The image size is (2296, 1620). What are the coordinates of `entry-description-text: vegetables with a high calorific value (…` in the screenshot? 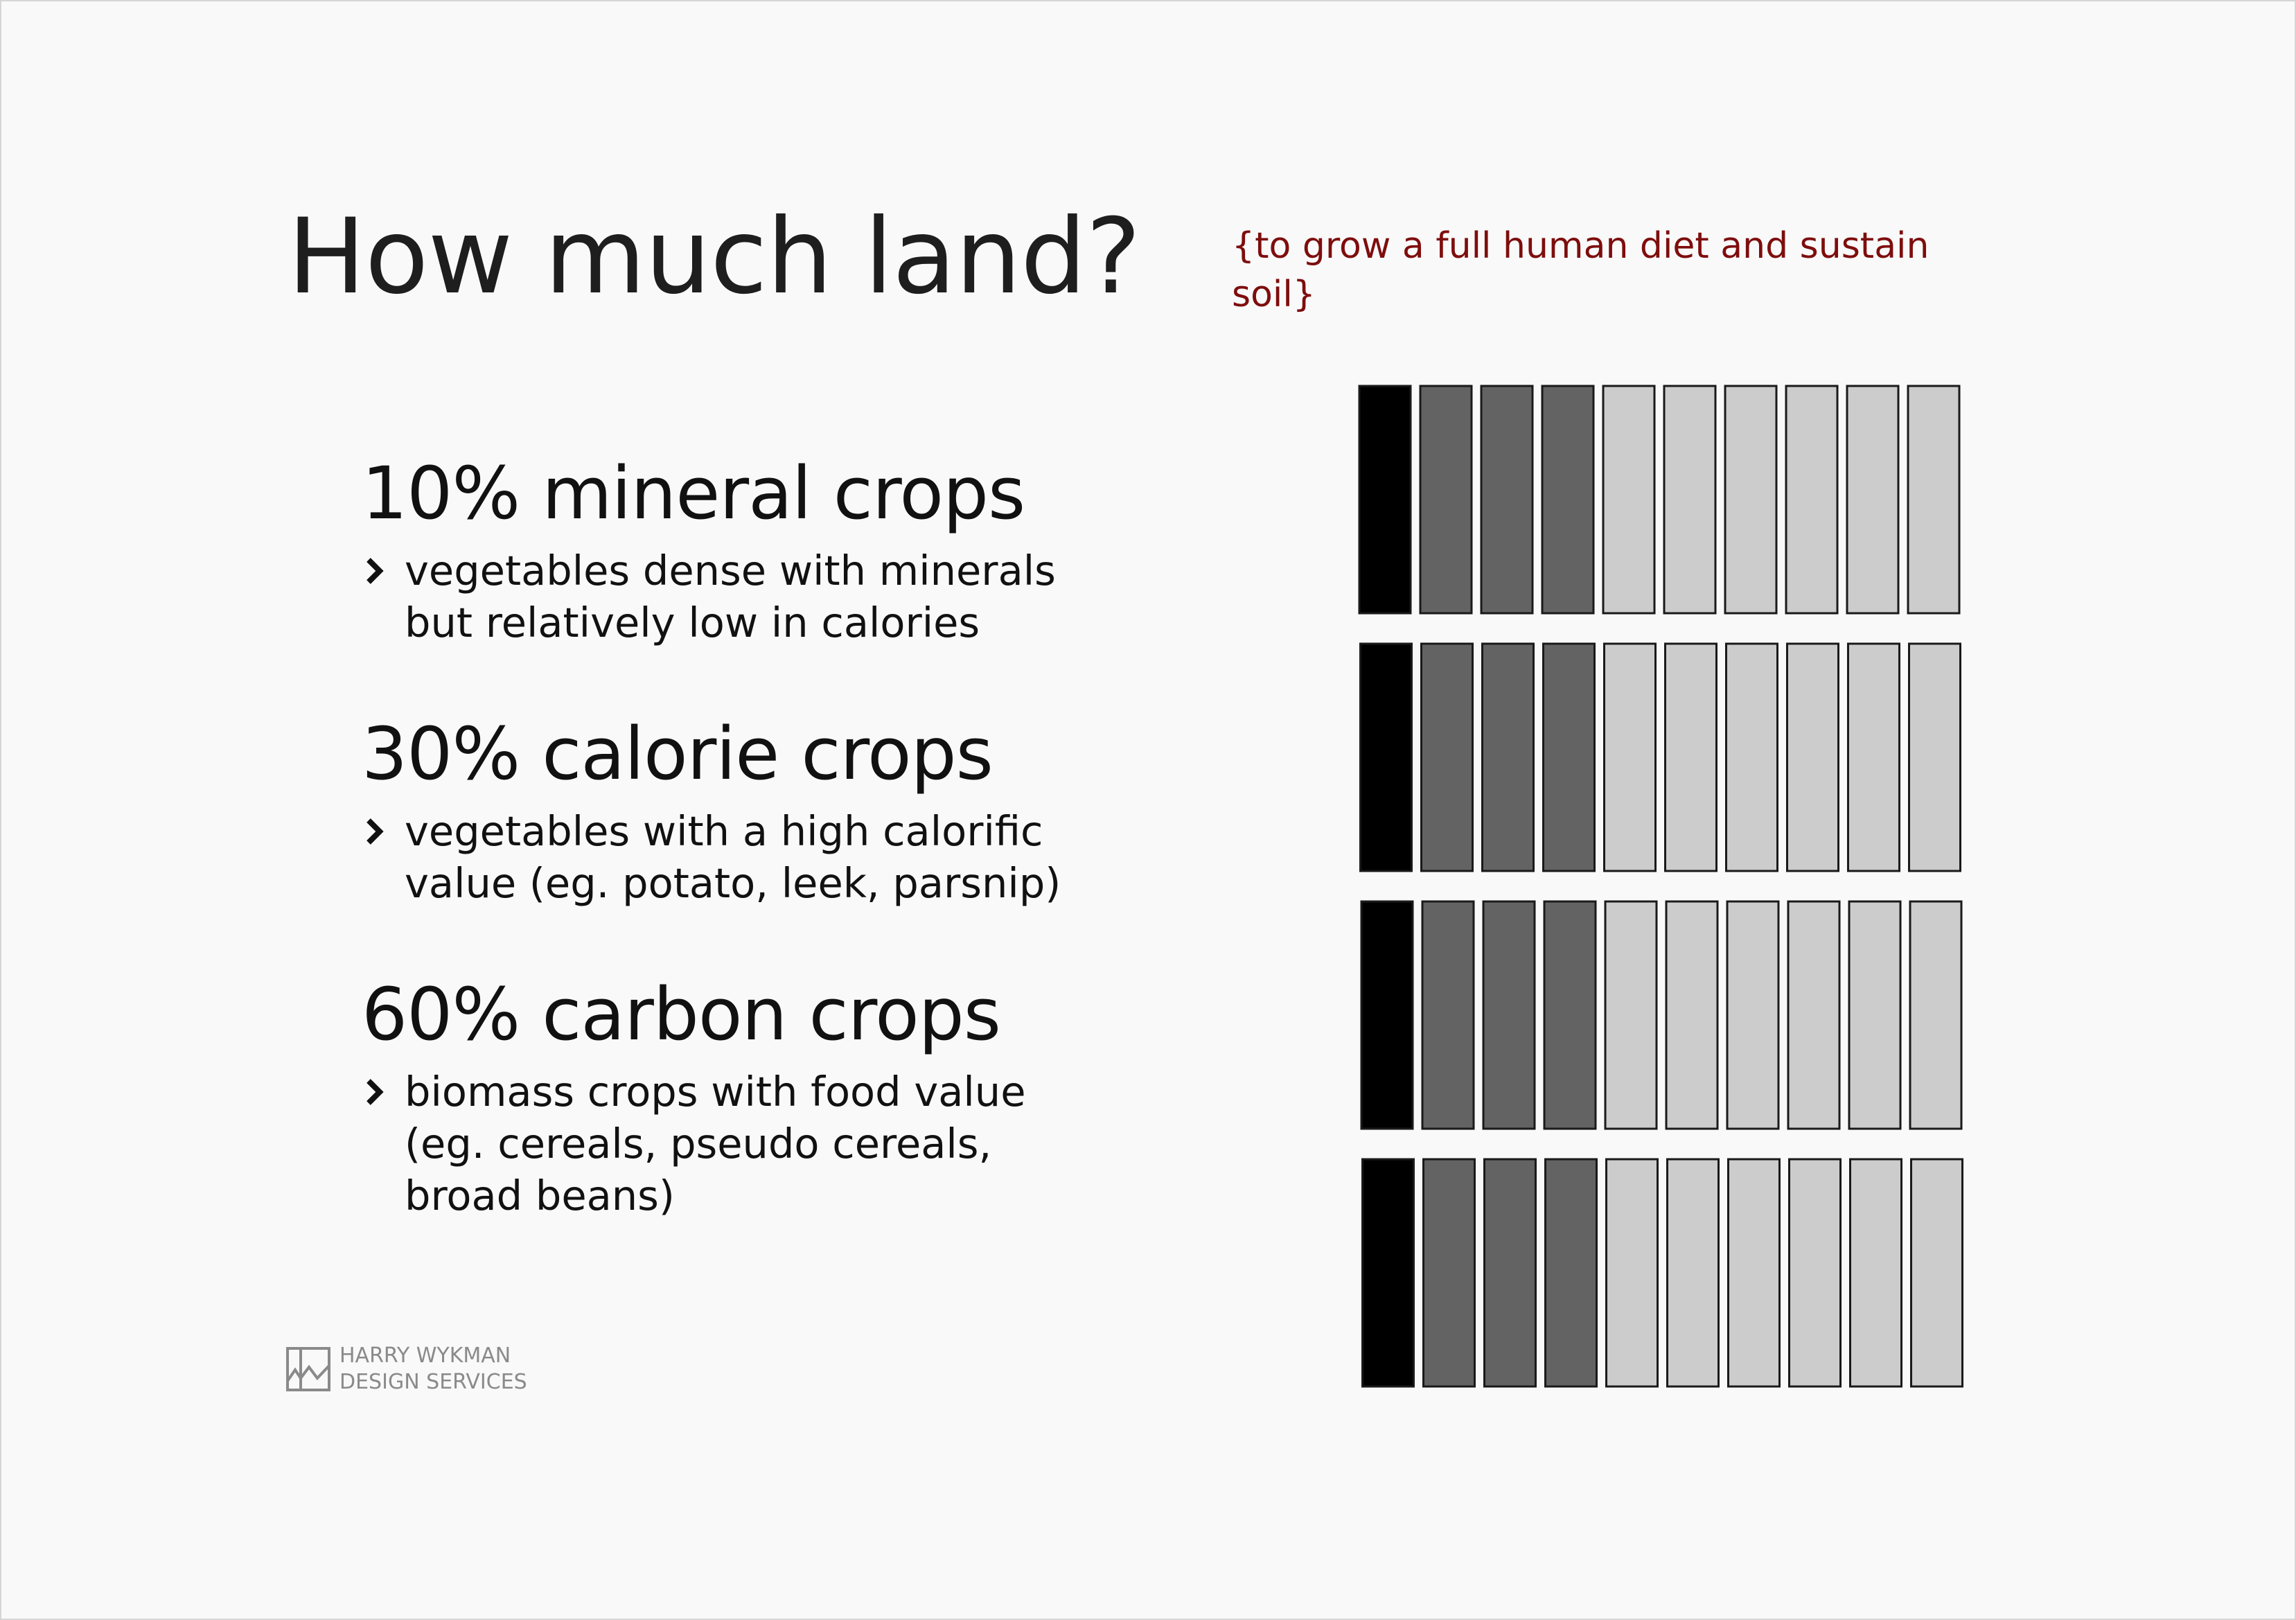 It's located at (733, 857).